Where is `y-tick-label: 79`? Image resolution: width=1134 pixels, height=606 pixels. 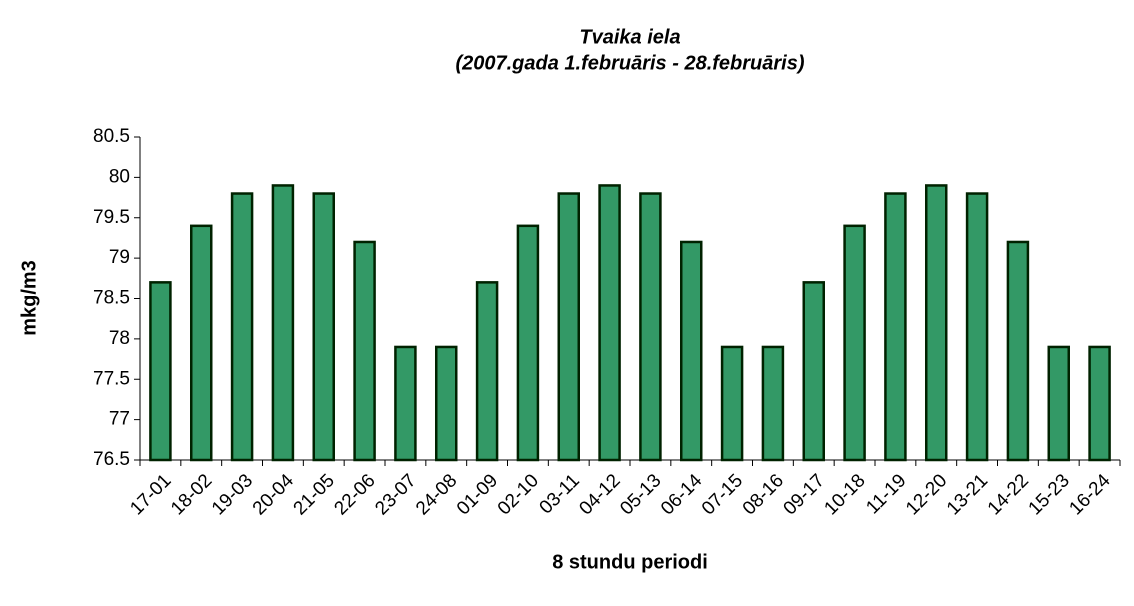 y-tick-label: 79 is located at coordinates (119, 257).